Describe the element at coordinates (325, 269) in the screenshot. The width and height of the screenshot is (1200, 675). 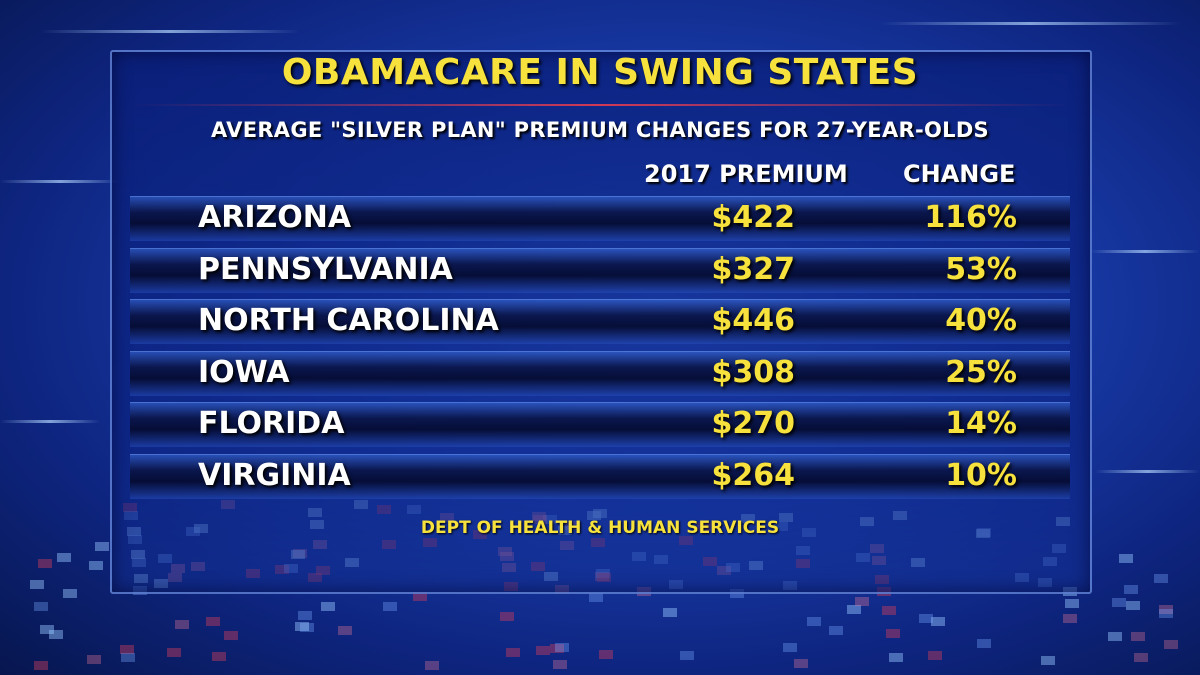
I see `state-name: PENNSYLVANIA` at that location.